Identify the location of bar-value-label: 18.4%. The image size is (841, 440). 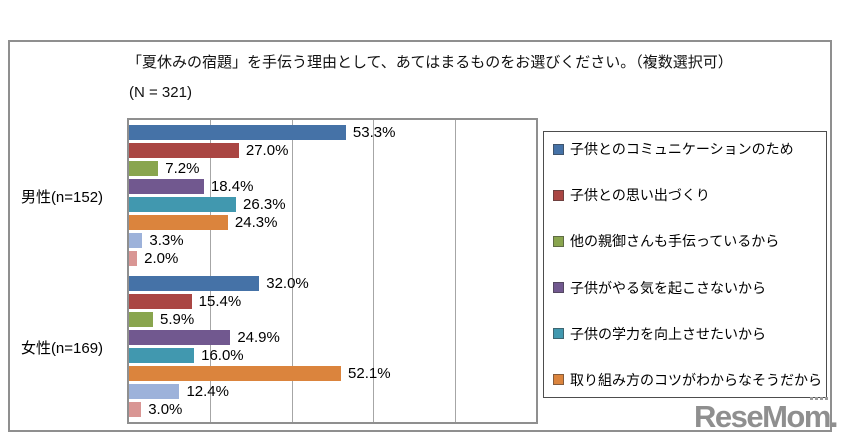
(232, 186).